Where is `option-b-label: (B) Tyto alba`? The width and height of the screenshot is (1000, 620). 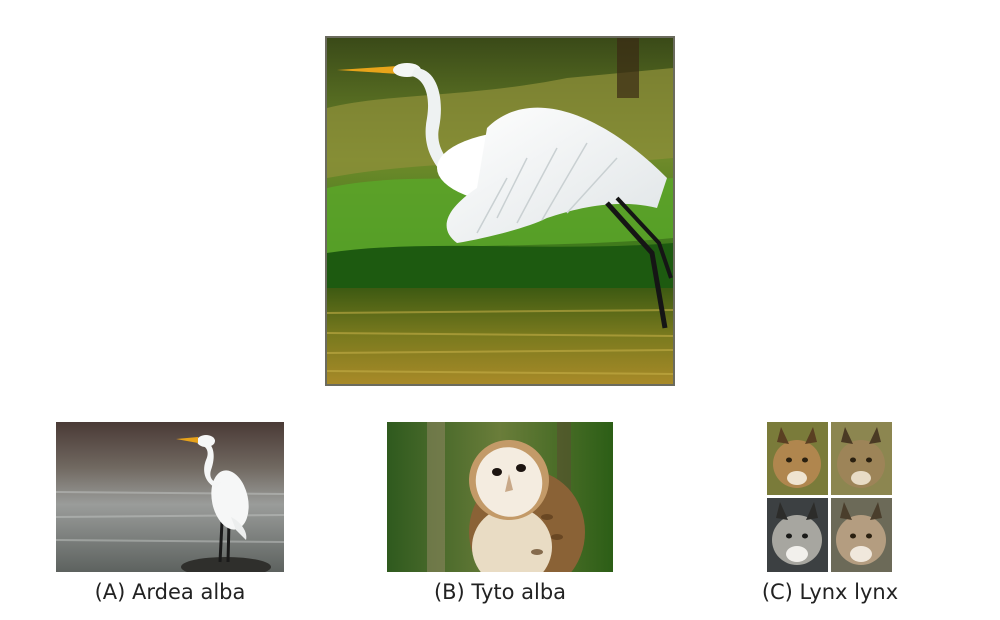 option-b-label: (B) Tyto alba is located at coordinates (500, 592).